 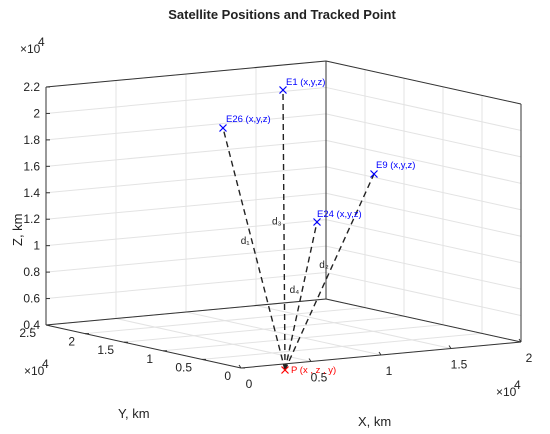 What do you see at coordinates (27, 333) in the screenshot?
I see `y-tick-label: 2.5` at bounding box center [27, 333].